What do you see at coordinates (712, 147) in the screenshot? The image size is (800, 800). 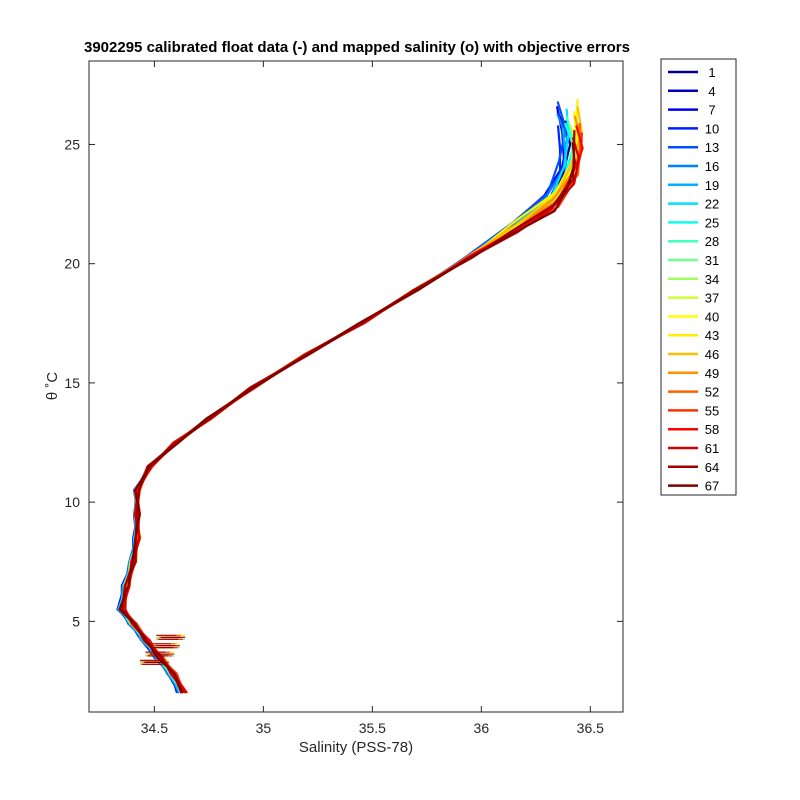 I see `legend-label: 13` at bounding box center [712, 147].